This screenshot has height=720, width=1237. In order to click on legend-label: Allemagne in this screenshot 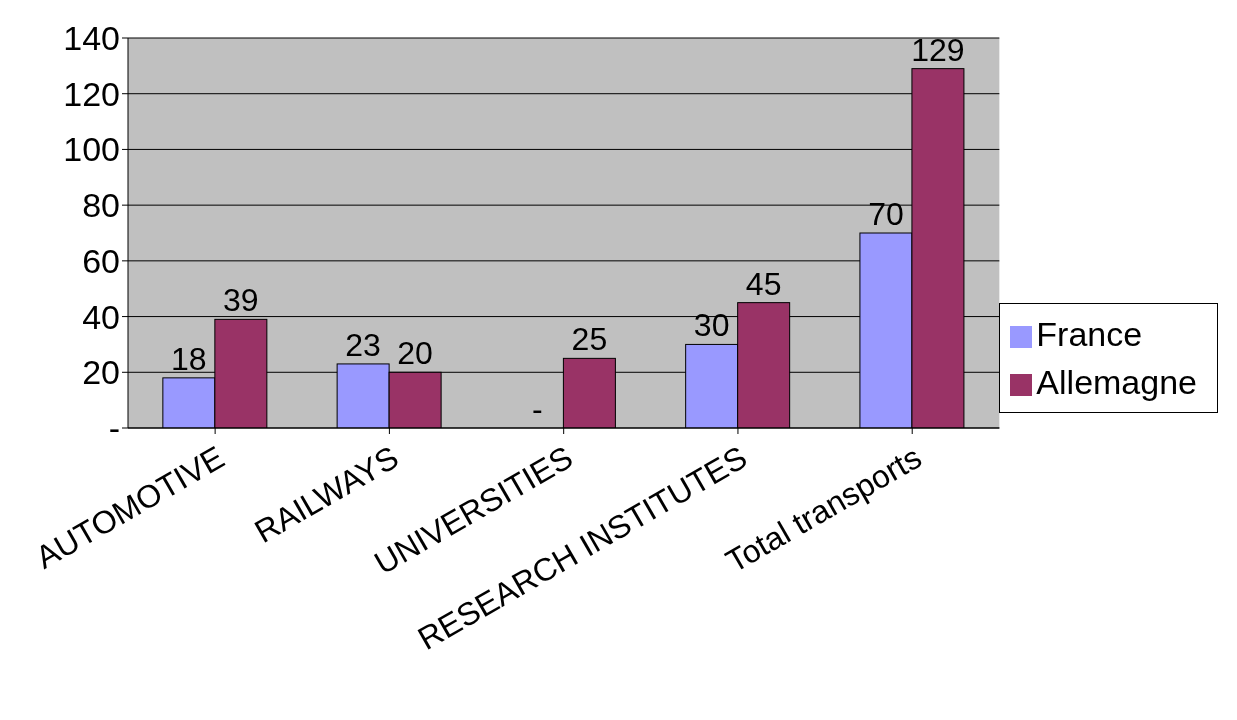, I will do `click(1116, 382)`.